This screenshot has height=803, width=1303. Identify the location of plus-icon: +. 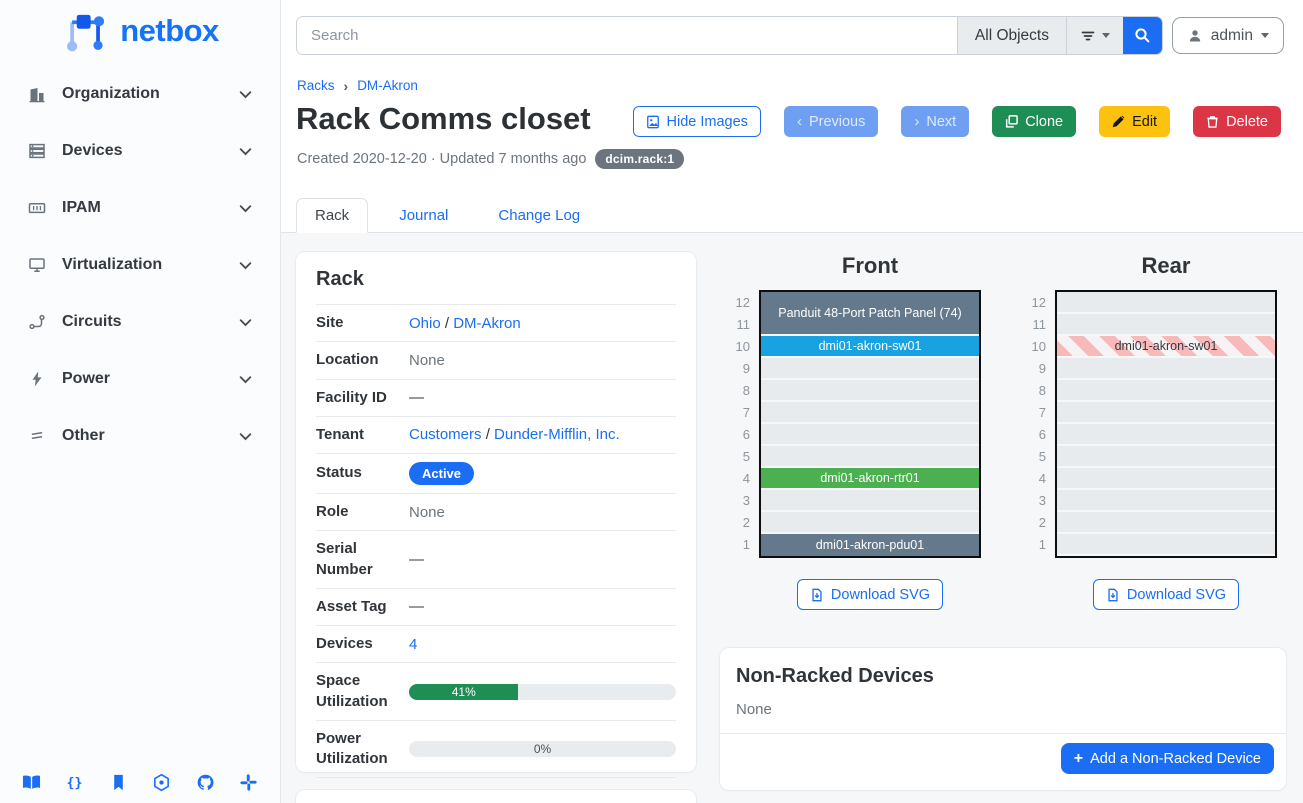
(1078, 758).